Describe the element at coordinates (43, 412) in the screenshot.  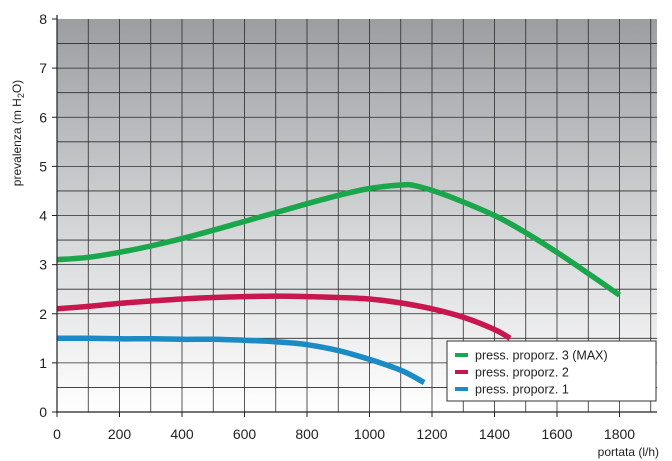
I see `y-tick-label: 0` at that location.